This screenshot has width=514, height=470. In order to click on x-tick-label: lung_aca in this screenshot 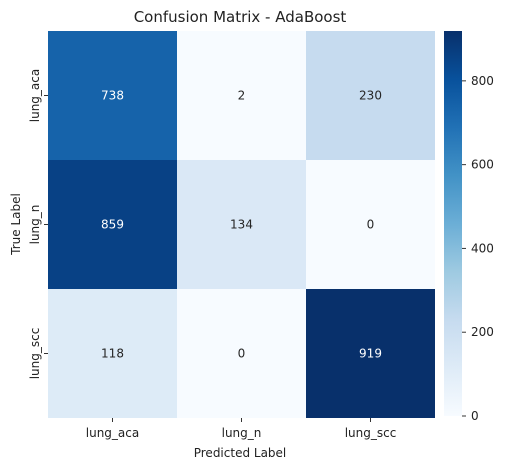, I will do `click(112, 433)`.